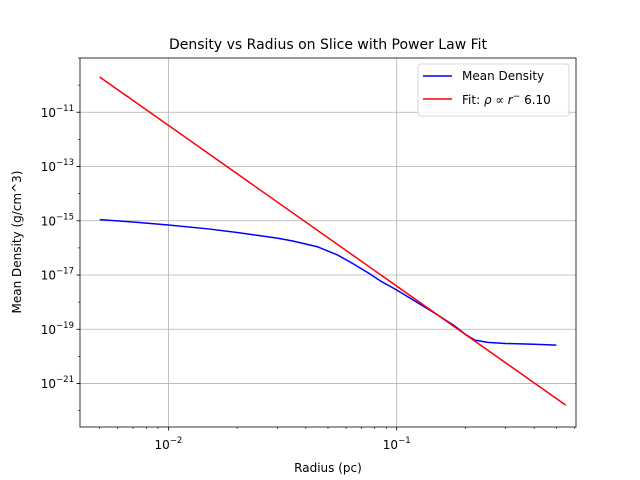 This screenshot has width=640, height=480. What do you see at coordinates (328, 468) in the screenshot?
I see `x-axis-label: Radius (pc)` at bounding box center [328, 468].